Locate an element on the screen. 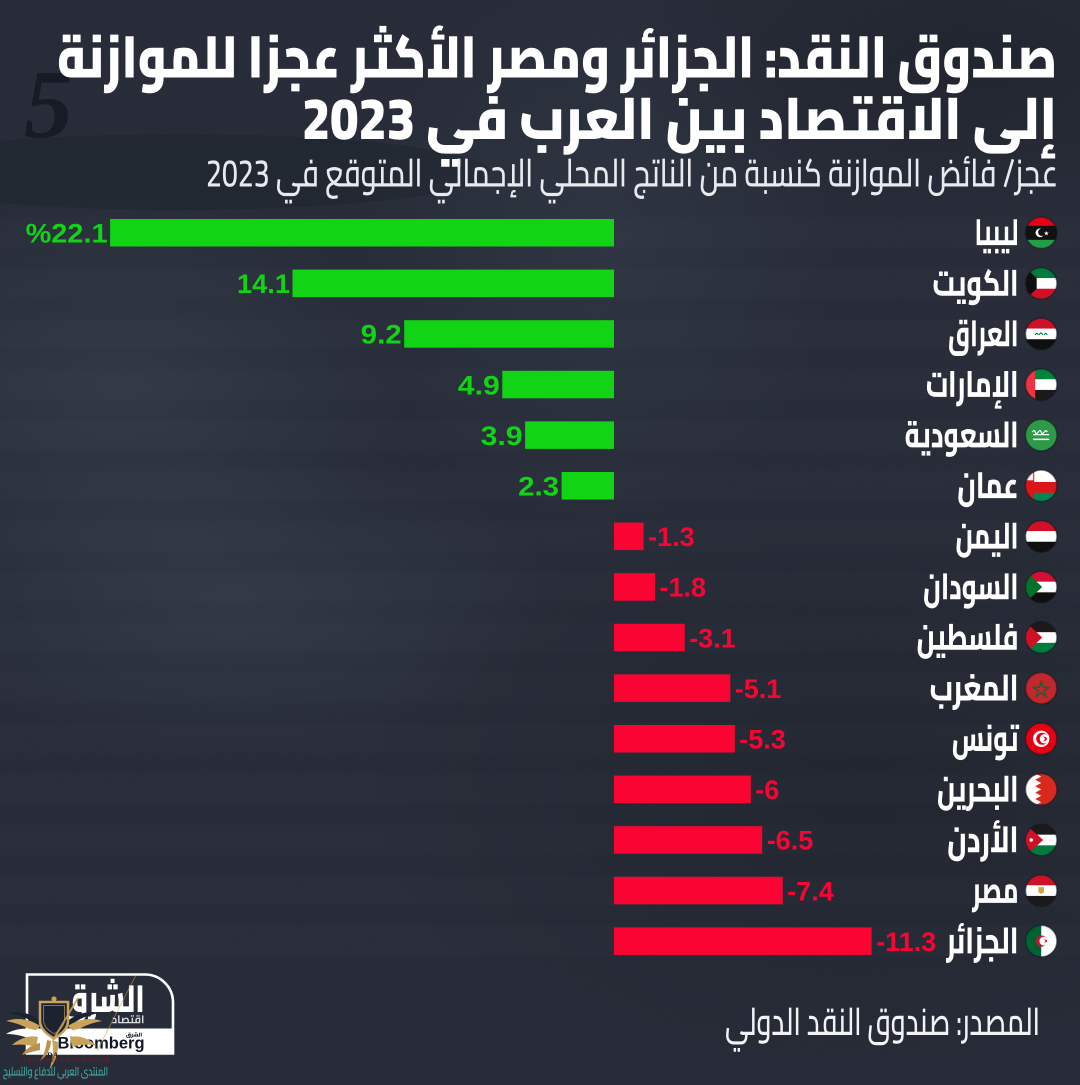  svg-text: -5.1 is located at coordinates (758, 689).